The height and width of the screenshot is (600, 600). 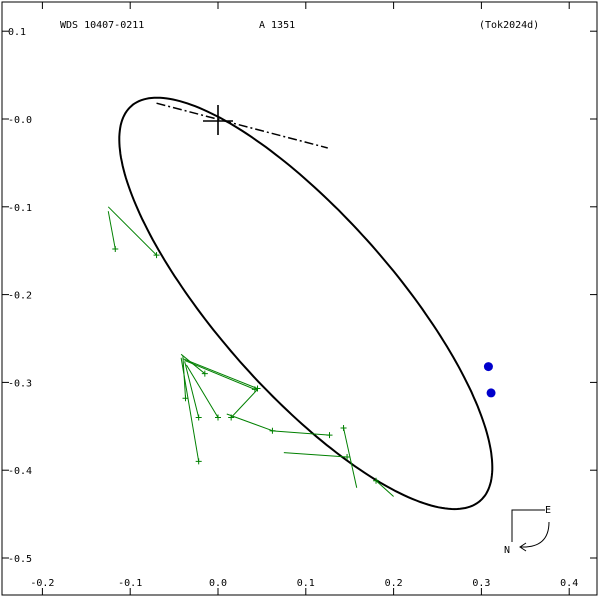 I want to click on compass-arrow-icon, so click(x=523, y=547).